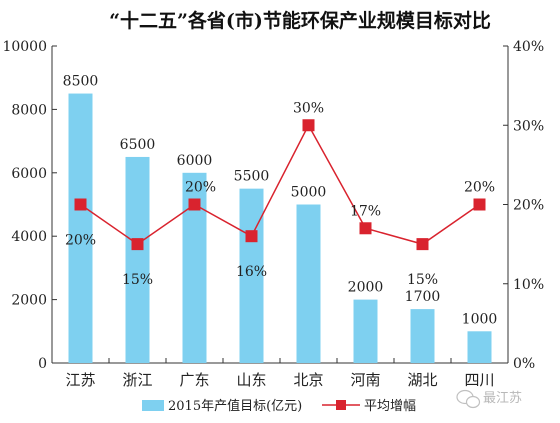 The image size is (560, 423). I want to click on legend: 2015年产值目标(亿元) 平均增幅, so click(279, 406).